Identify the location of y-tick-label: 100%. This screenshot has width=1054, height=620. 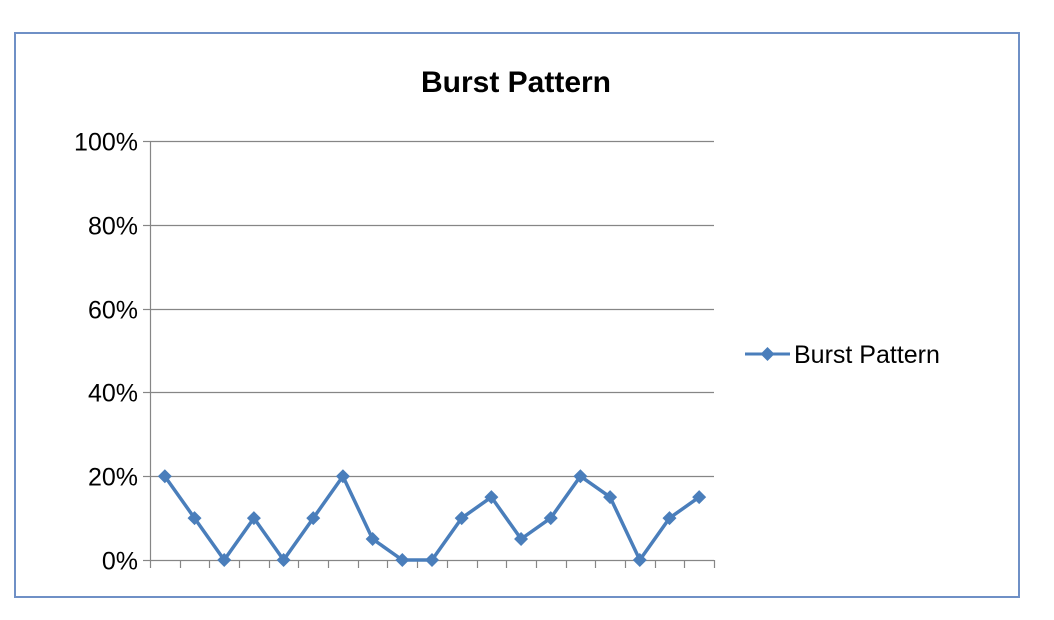
(106, 143).